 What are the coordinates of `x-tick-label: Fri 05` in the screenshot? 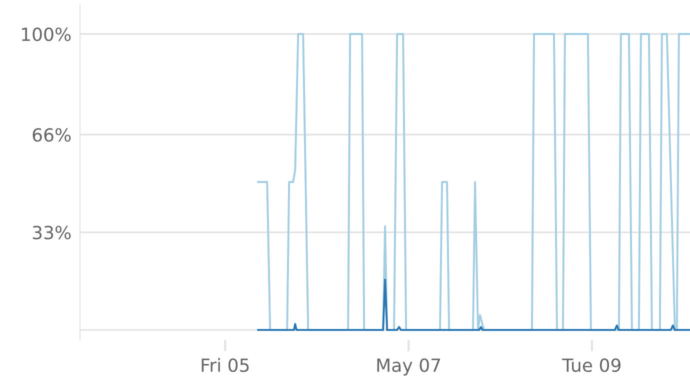 It's located at (225, 365).